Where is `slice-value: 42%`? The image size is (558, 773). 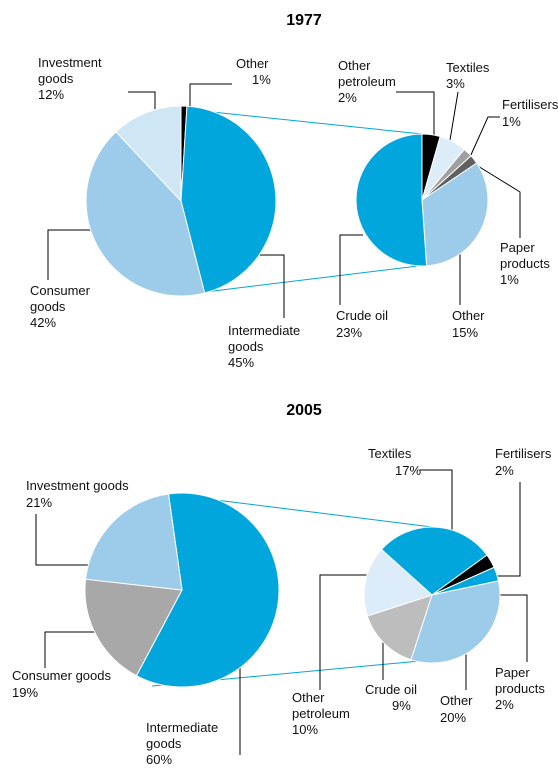 slice-value: 42% is located at coordinates (43, 322).